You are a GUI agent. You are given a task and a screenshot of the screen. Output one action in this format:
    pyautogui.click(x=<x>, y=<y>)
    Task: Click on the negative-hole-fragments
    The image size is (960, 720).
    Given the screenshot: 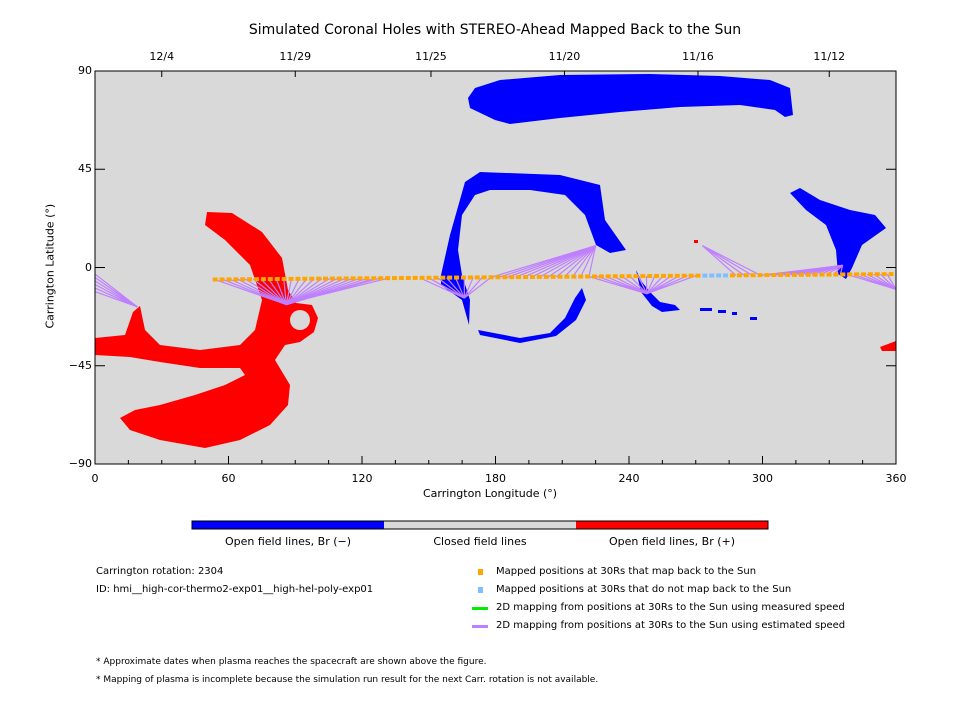 What is the action you would take?
    pyautogui.click(x=728, y=314)
    